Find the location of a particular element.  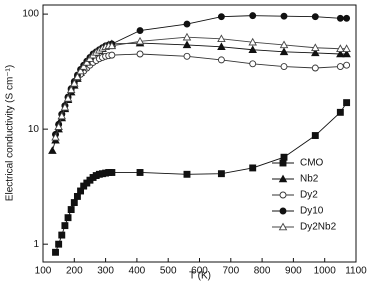

x-tick-label: 100 is located at coordinates (43, 271).